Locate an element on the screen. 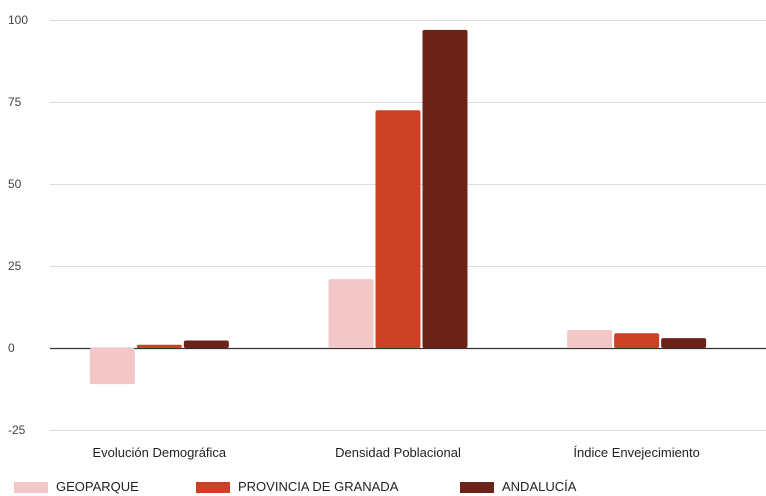 The height and width of the screenshot is (496, 766). legend-swatch-provincia-de-granada is located at coordinates (213, 487).